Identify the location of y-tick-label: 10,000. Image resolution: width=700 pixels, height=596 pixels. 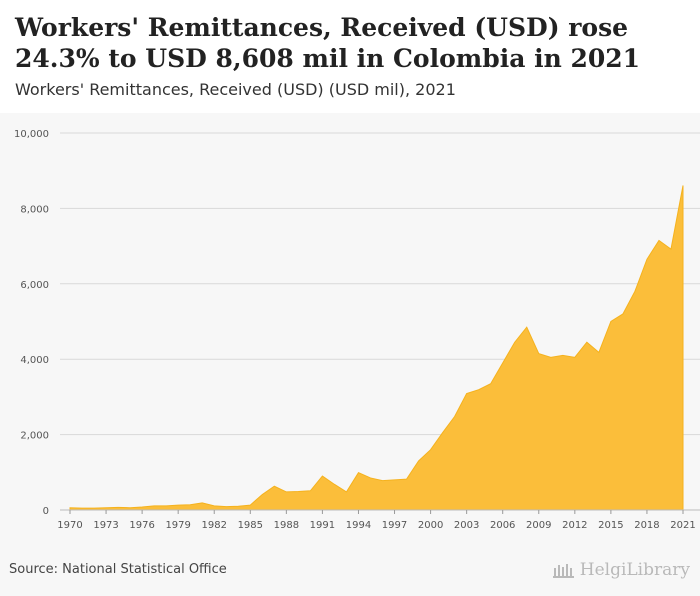
(31, 134).